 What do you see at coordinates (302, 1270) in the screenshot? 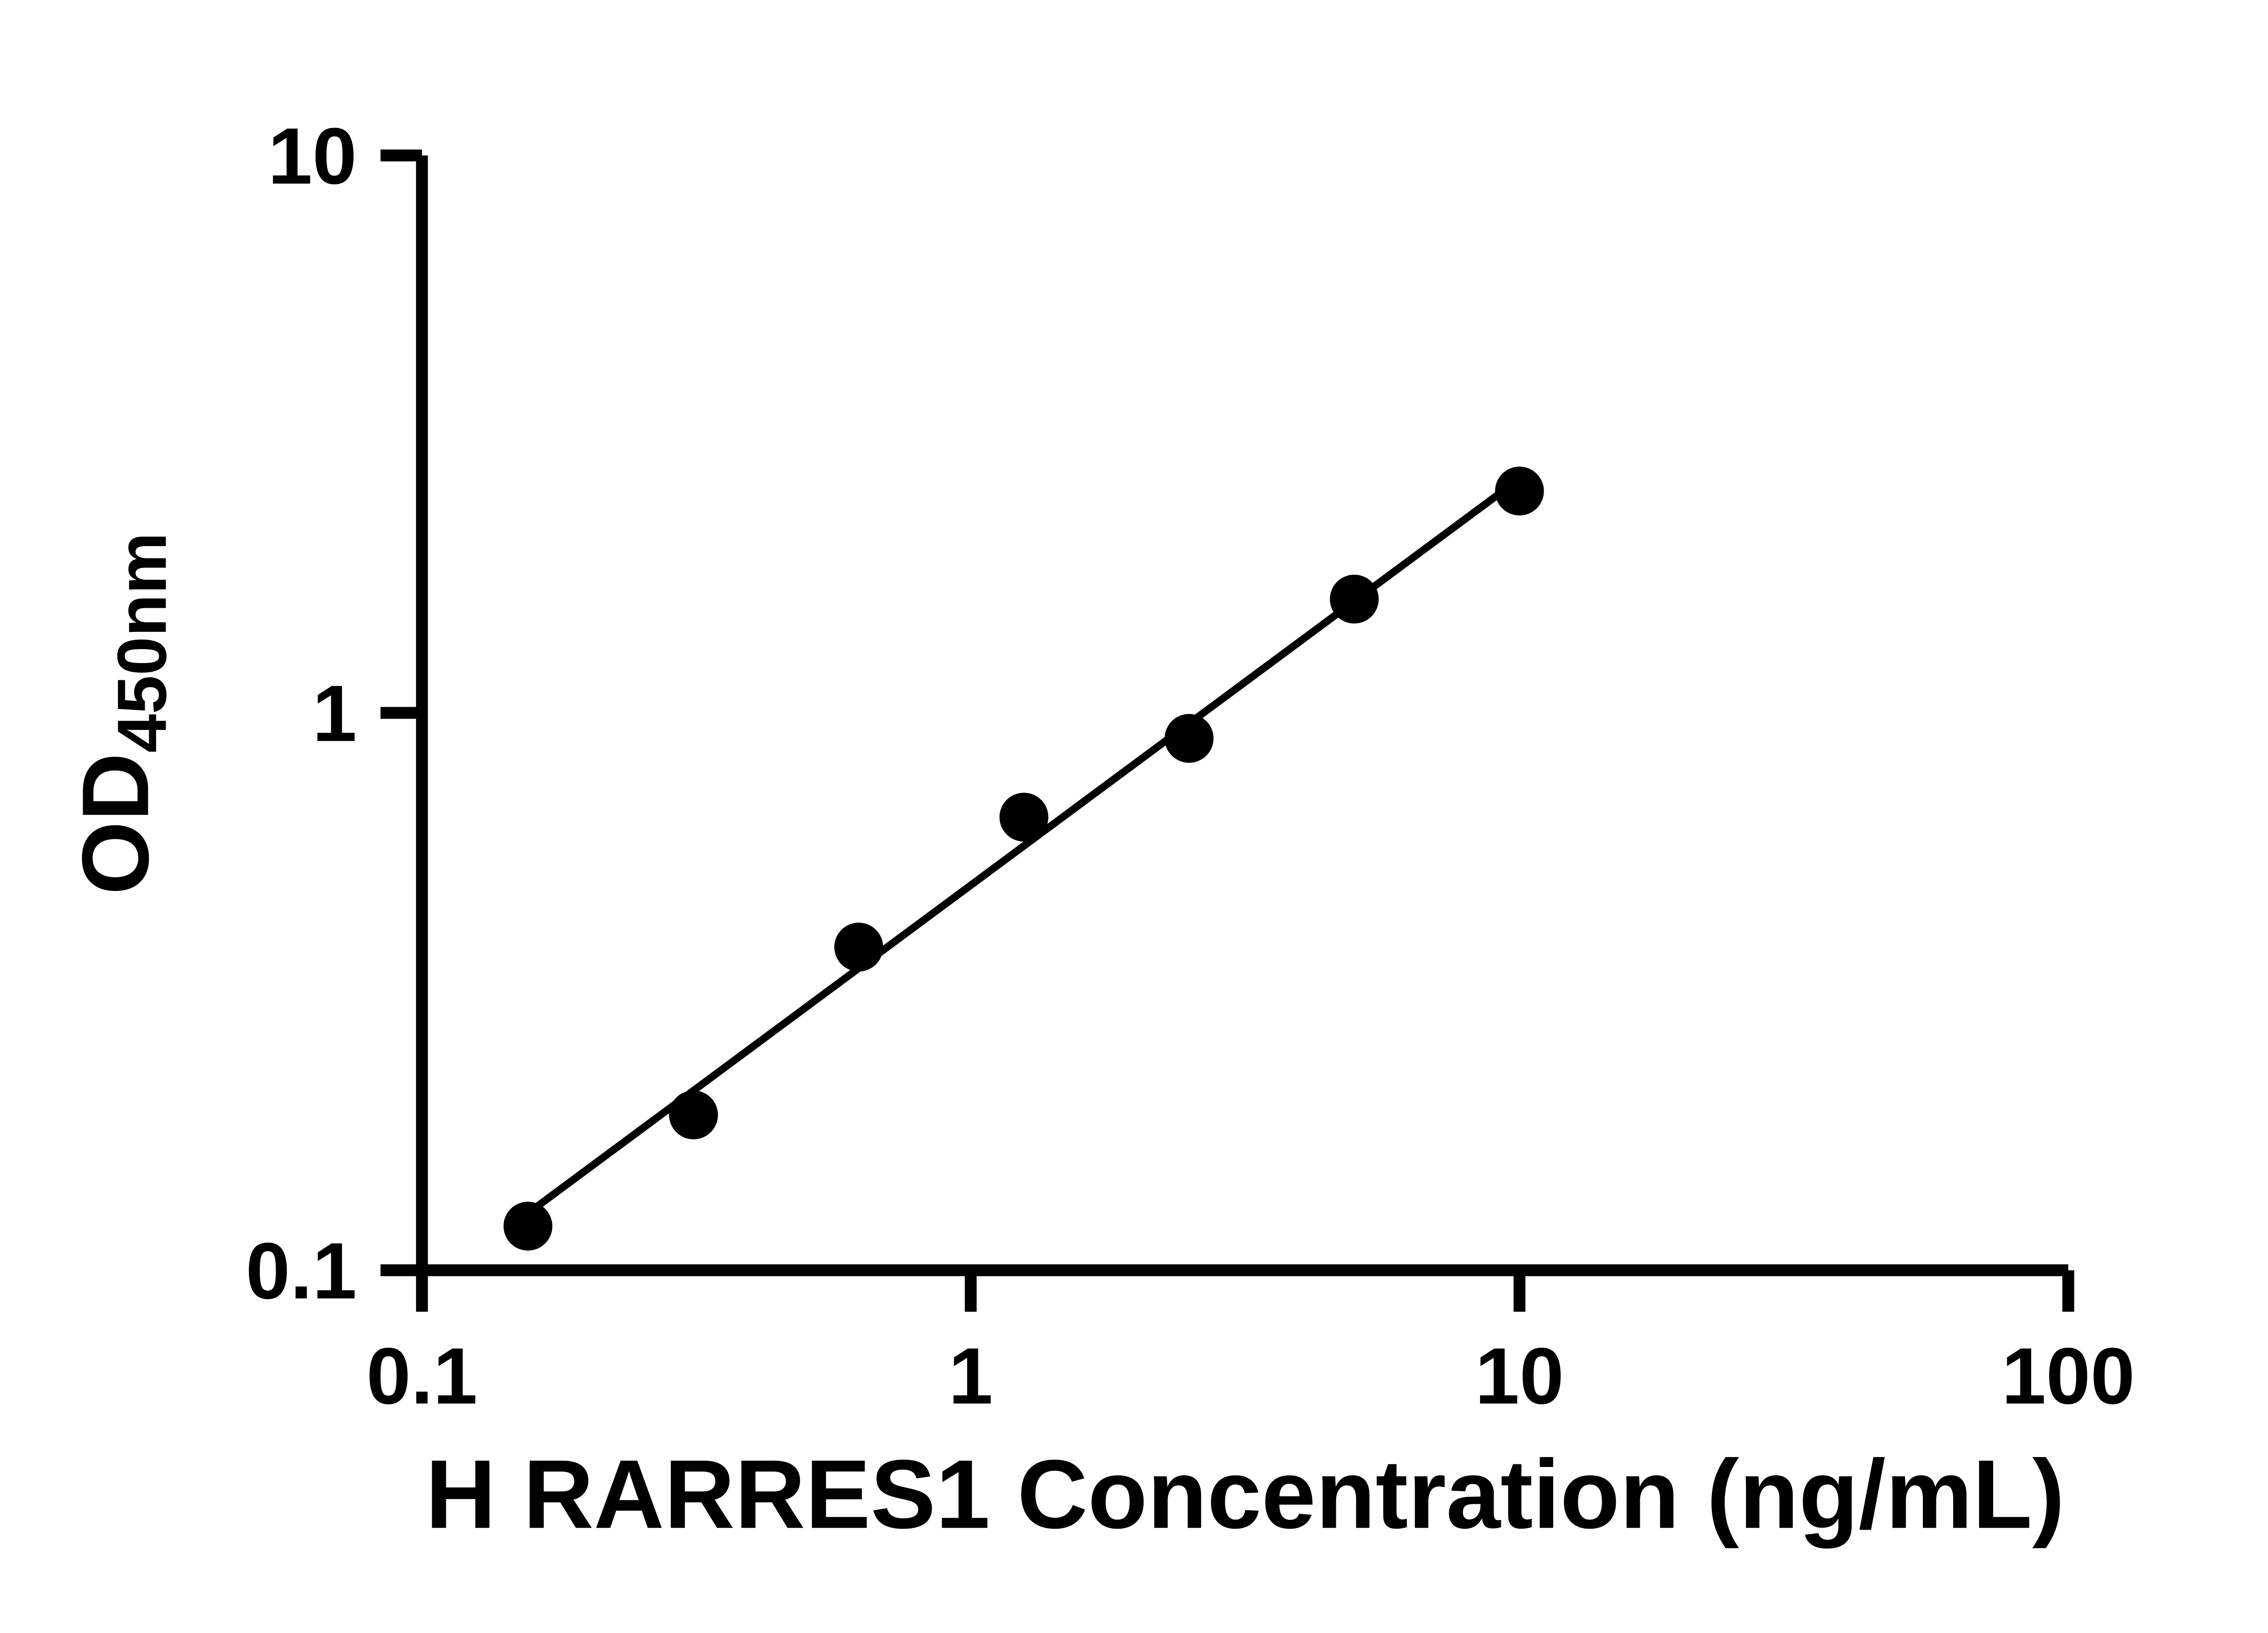
I see `y-tick-label: 0.1` at bounding box center [302, 1270].